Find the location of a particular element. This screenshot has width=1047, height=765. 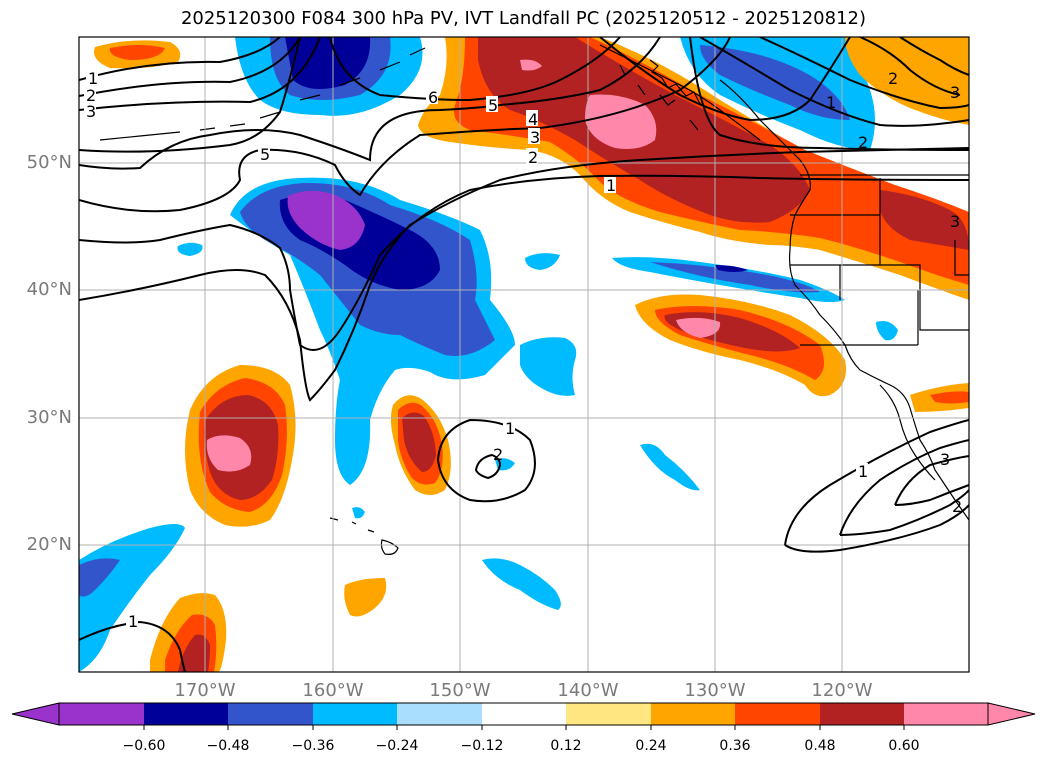

colorbar-tick-label: 0.24 is located at coordinates (651, 746).